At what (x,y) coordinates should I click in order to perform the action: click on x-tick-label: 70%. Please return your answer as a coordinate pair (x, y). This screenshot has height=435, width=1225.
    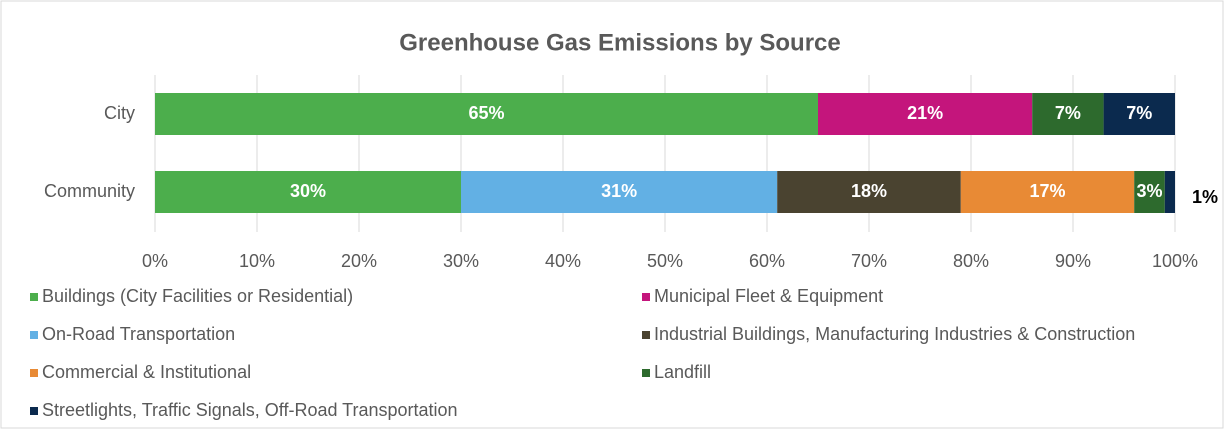
    Looking at the image, I should click on (869, 261).